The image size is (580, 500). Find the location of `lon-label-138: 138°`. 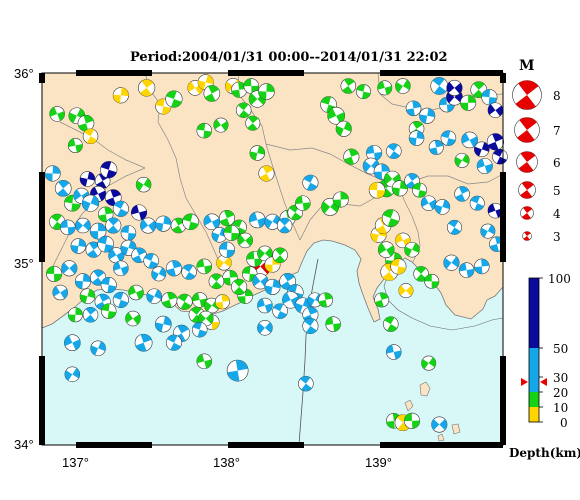

lon-label-138: 138° is located at coordinates (226, 462).